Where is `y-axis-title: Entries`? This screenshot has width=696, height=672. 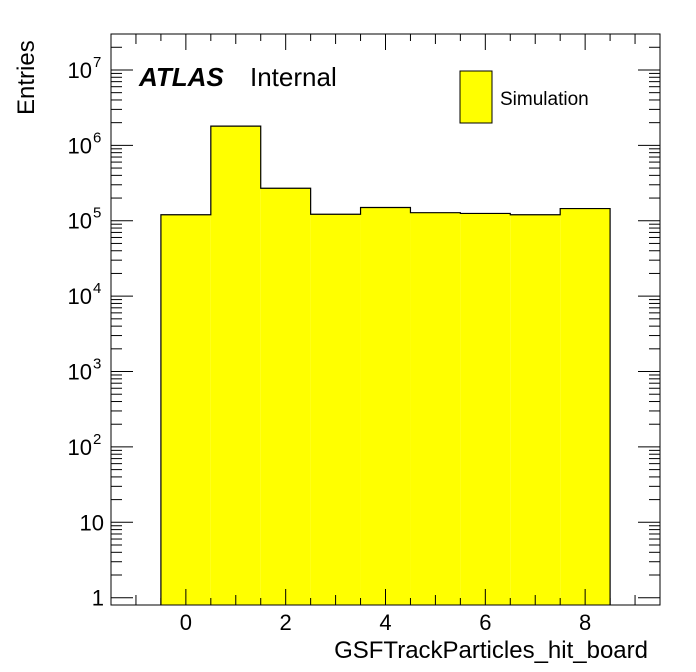
y-axis-title: Entries is located at coordinates (26, 77).